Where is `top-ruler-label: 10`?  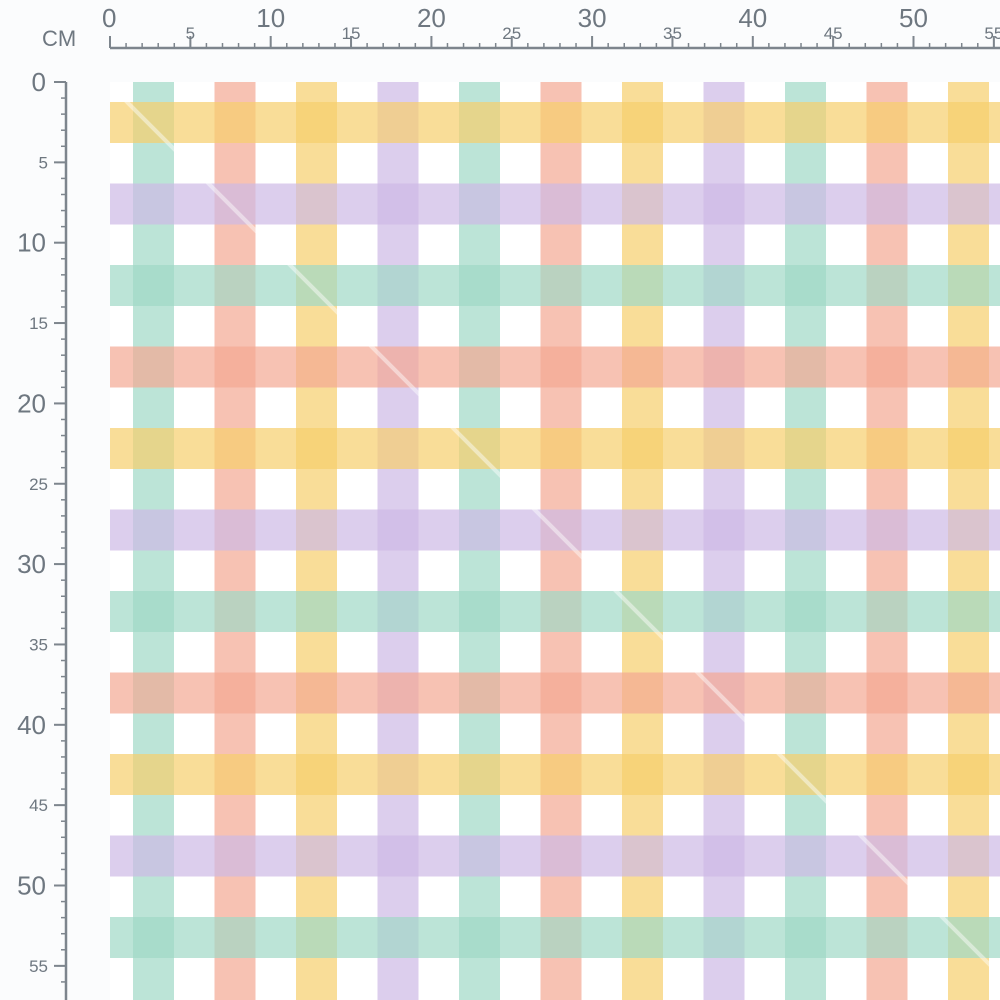
top-ruler-label: 10 is located at coordinates (270, 18).